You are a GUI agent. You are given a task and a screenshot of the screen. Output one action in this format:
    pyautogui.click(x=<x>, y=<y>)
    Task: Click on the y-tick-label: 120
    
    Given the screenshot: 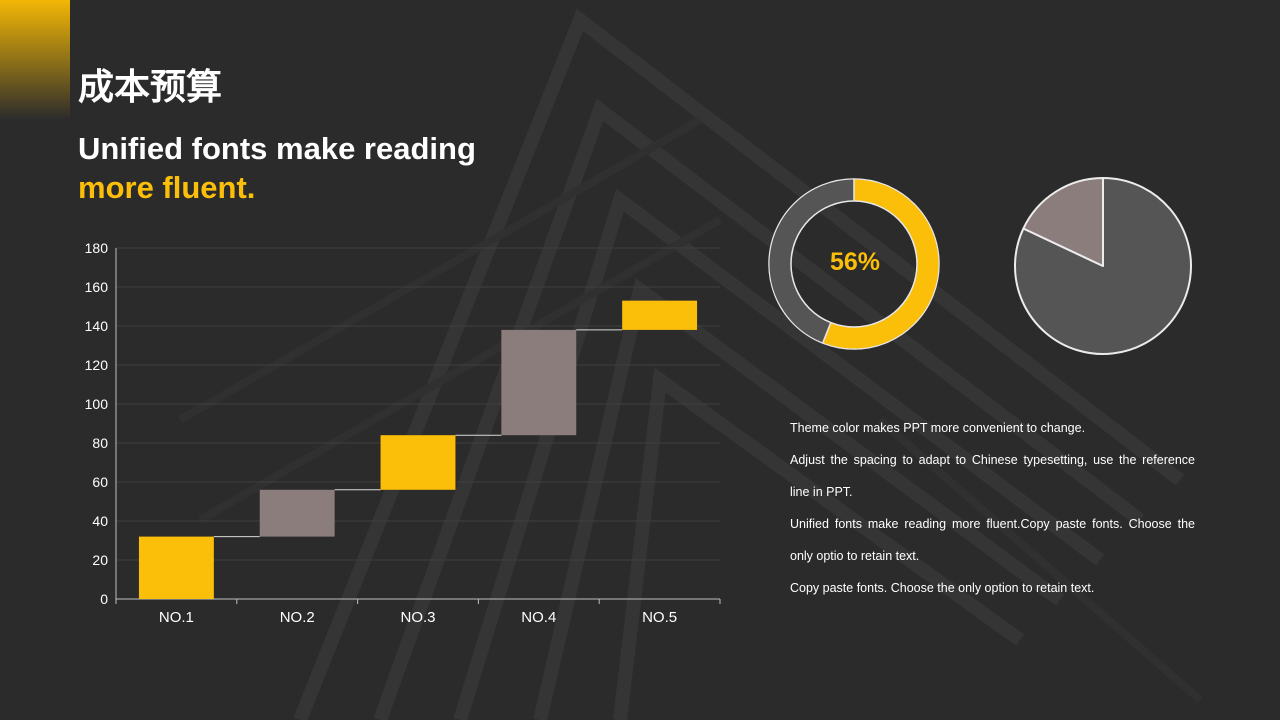 What is the action you would take?
    pyautogui.click(x=97, y=365)
    